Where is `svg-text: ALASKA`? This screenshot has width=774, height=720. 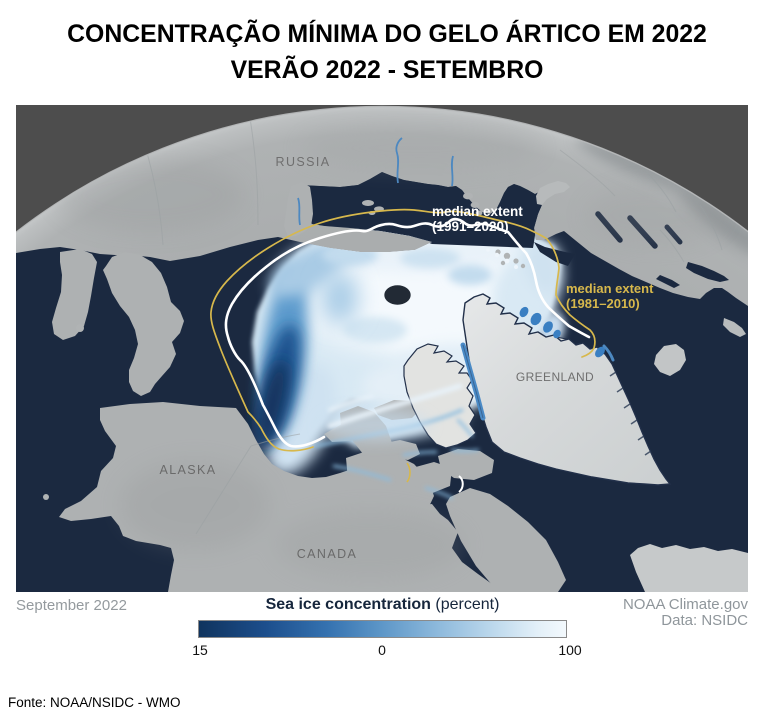 svg-text: ALASKA is located at coordinates (187, 470).